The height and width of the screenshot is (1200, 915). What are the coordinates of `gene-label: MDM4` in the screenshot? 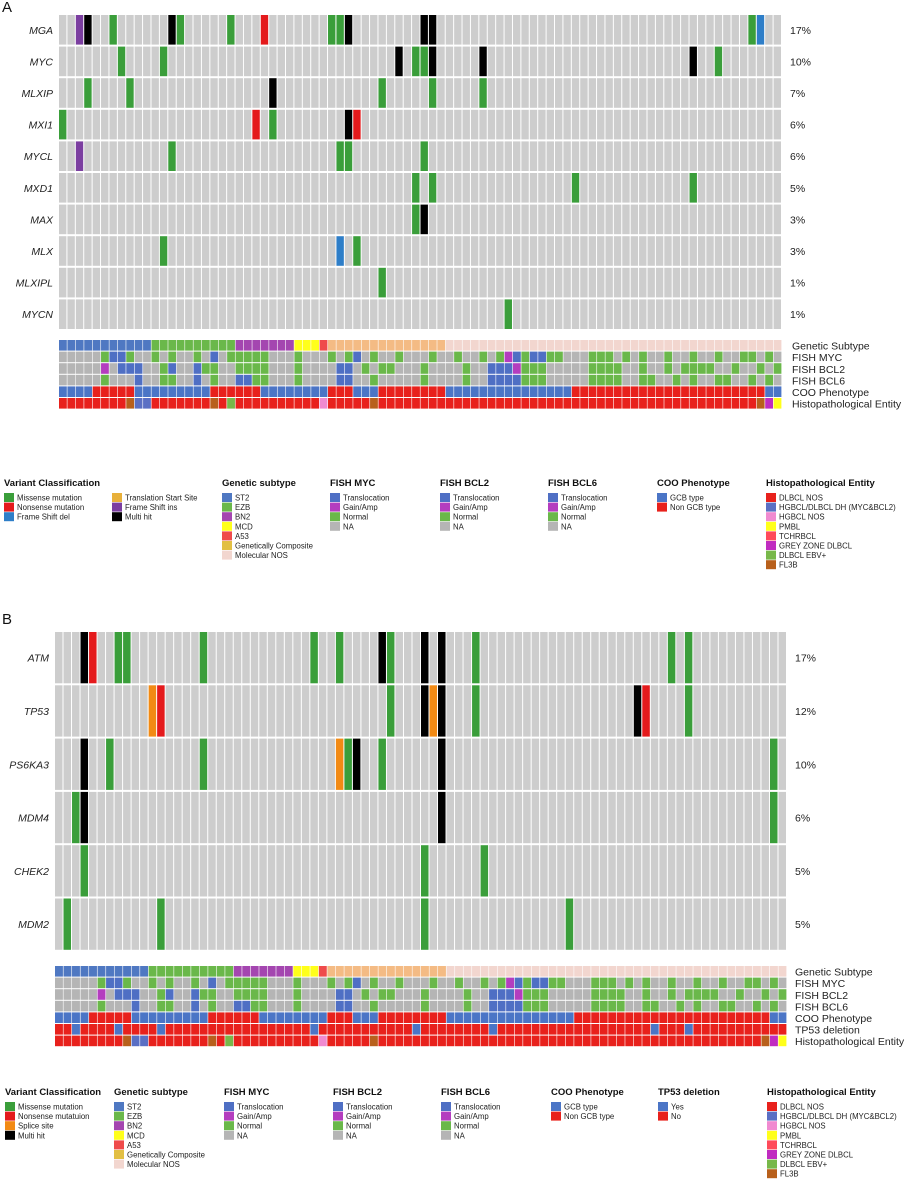 It's located at (33, 819).